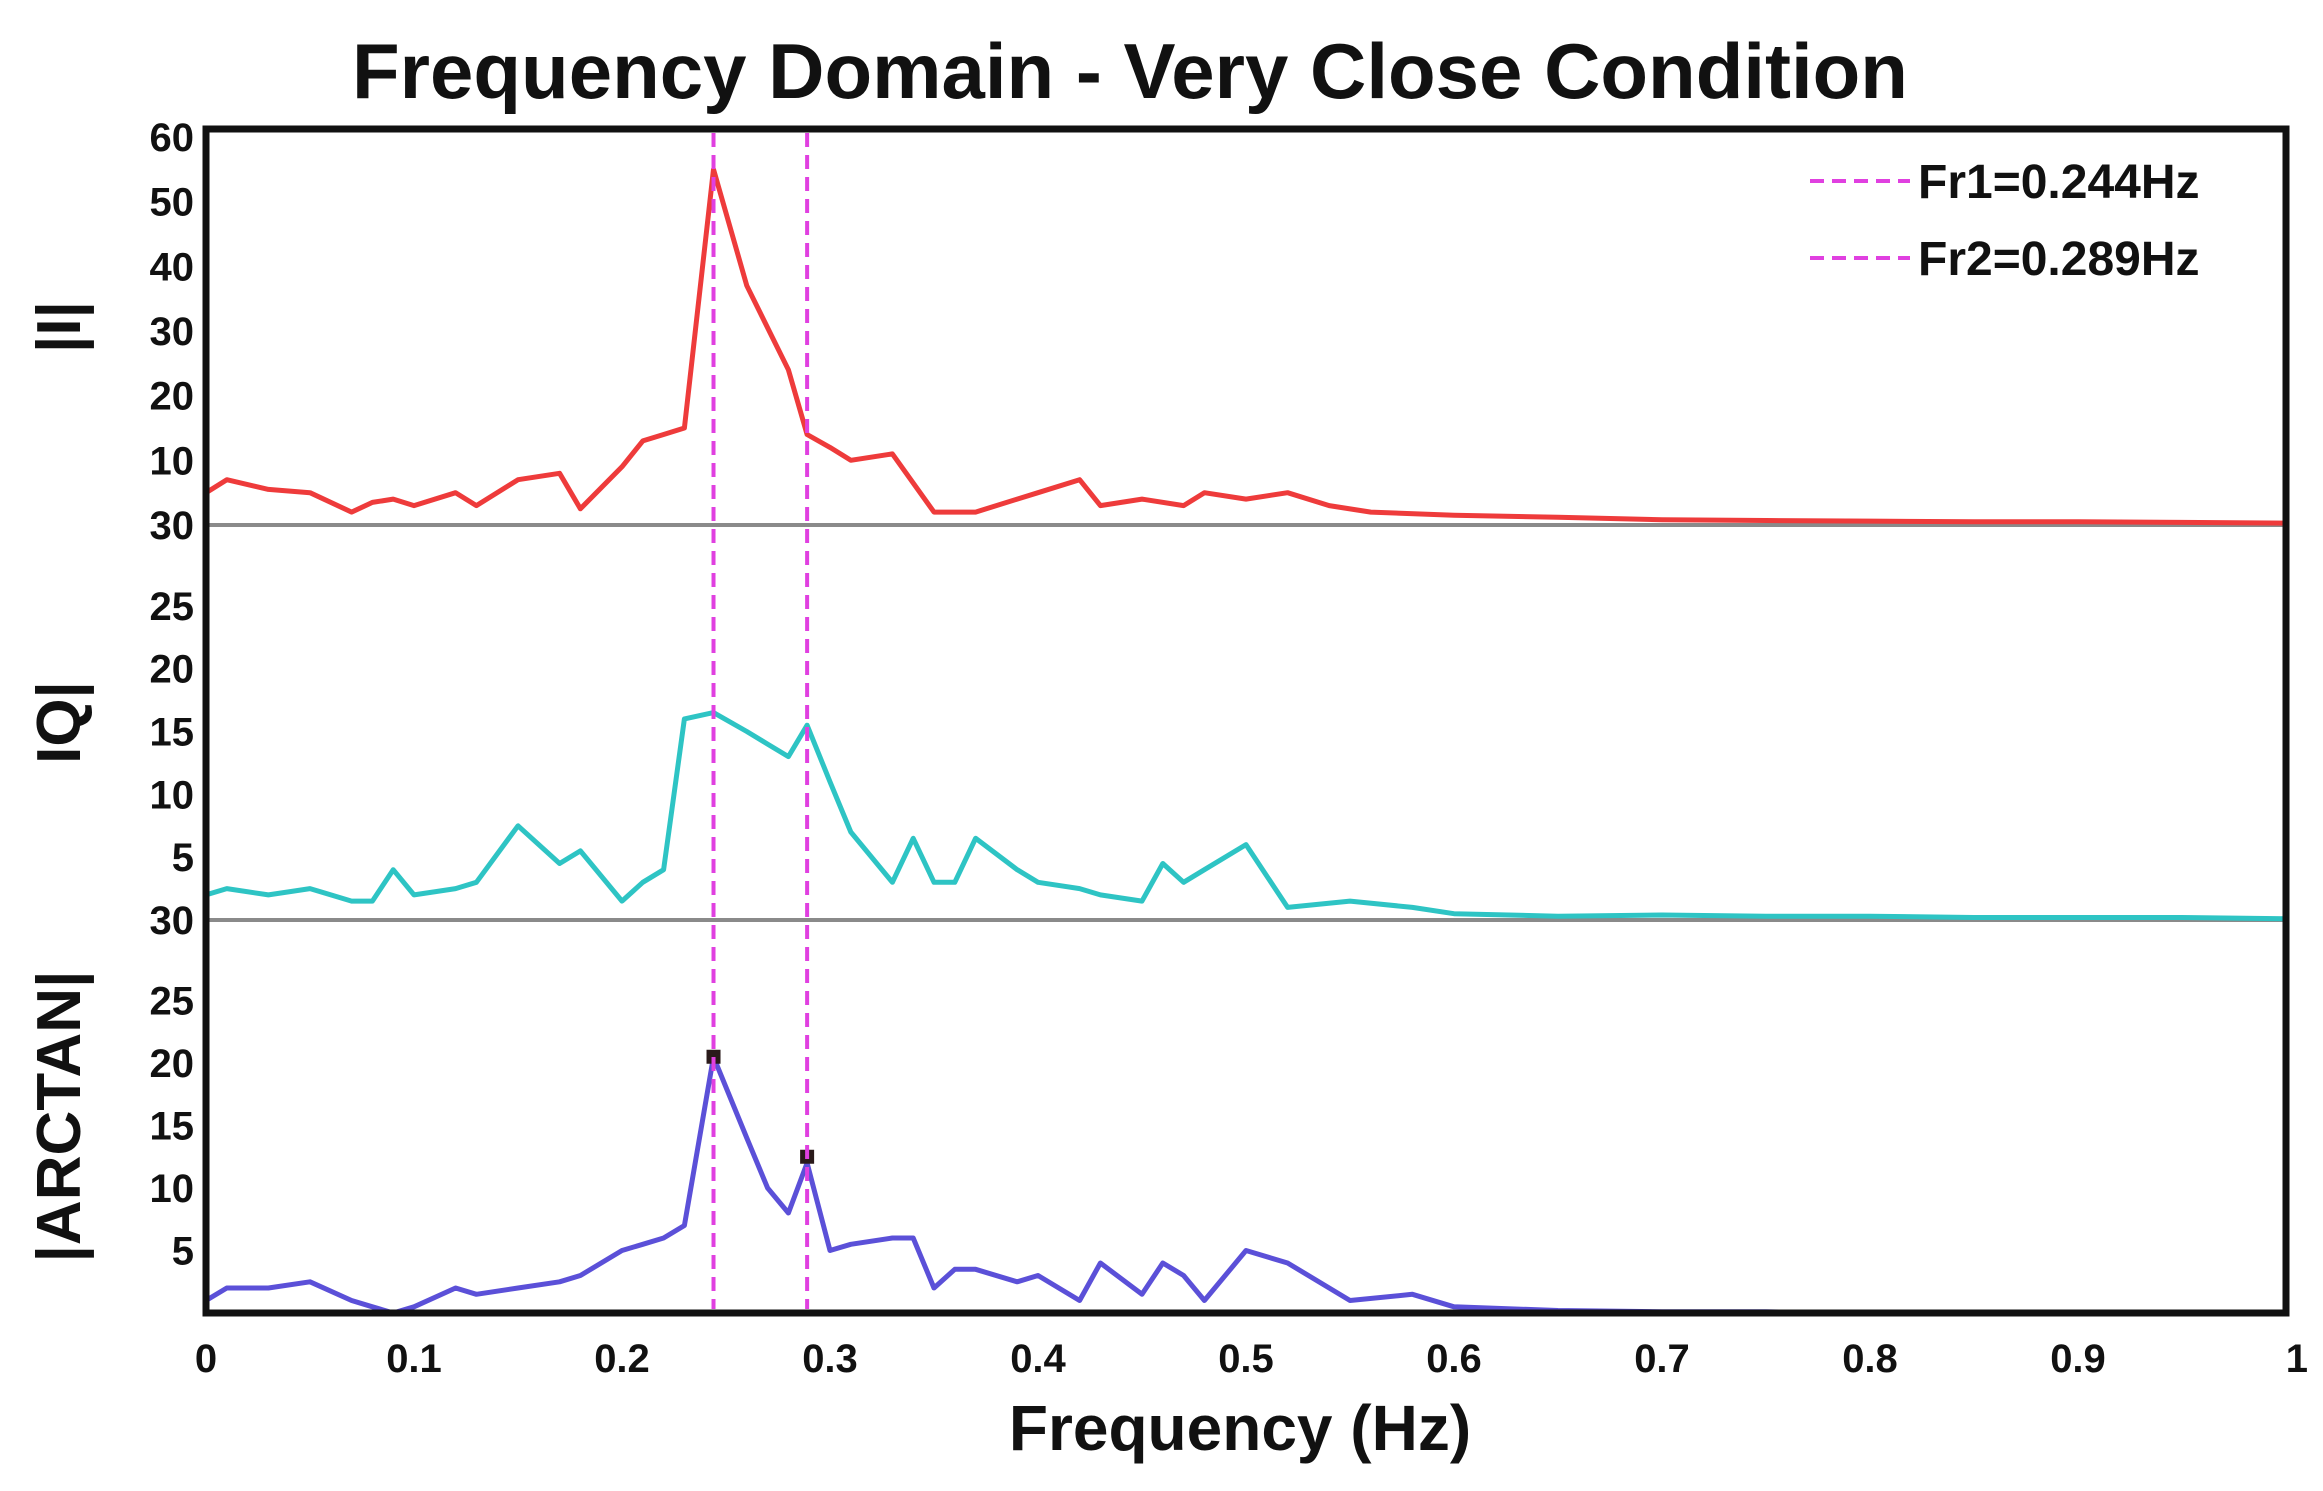  What do you see at coordinates (1240, 1428) in the screenshot?
I see `x-axis-label: Frequency (Hz)` at bounding box center [1240, 1428].